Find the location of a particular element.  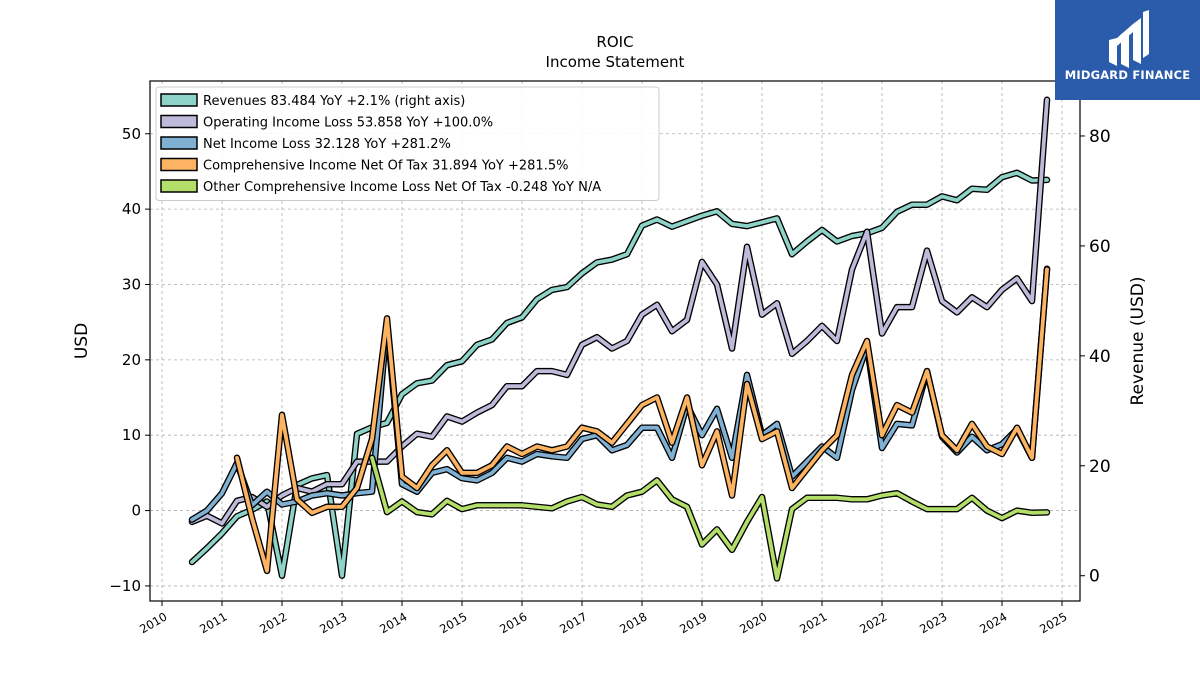

y-tick-label-right: 40 is located at coordinates (1100, 357).